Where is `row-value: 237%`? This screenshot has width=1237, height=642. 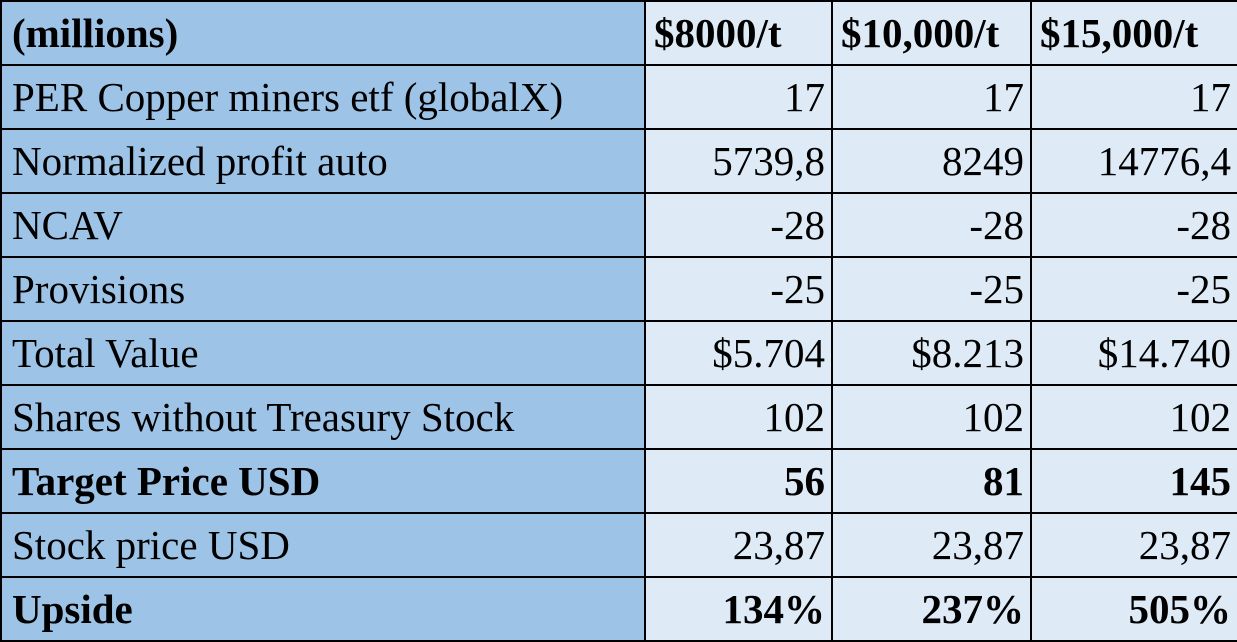
row-value: 237% is located at coordinates (931, 609).